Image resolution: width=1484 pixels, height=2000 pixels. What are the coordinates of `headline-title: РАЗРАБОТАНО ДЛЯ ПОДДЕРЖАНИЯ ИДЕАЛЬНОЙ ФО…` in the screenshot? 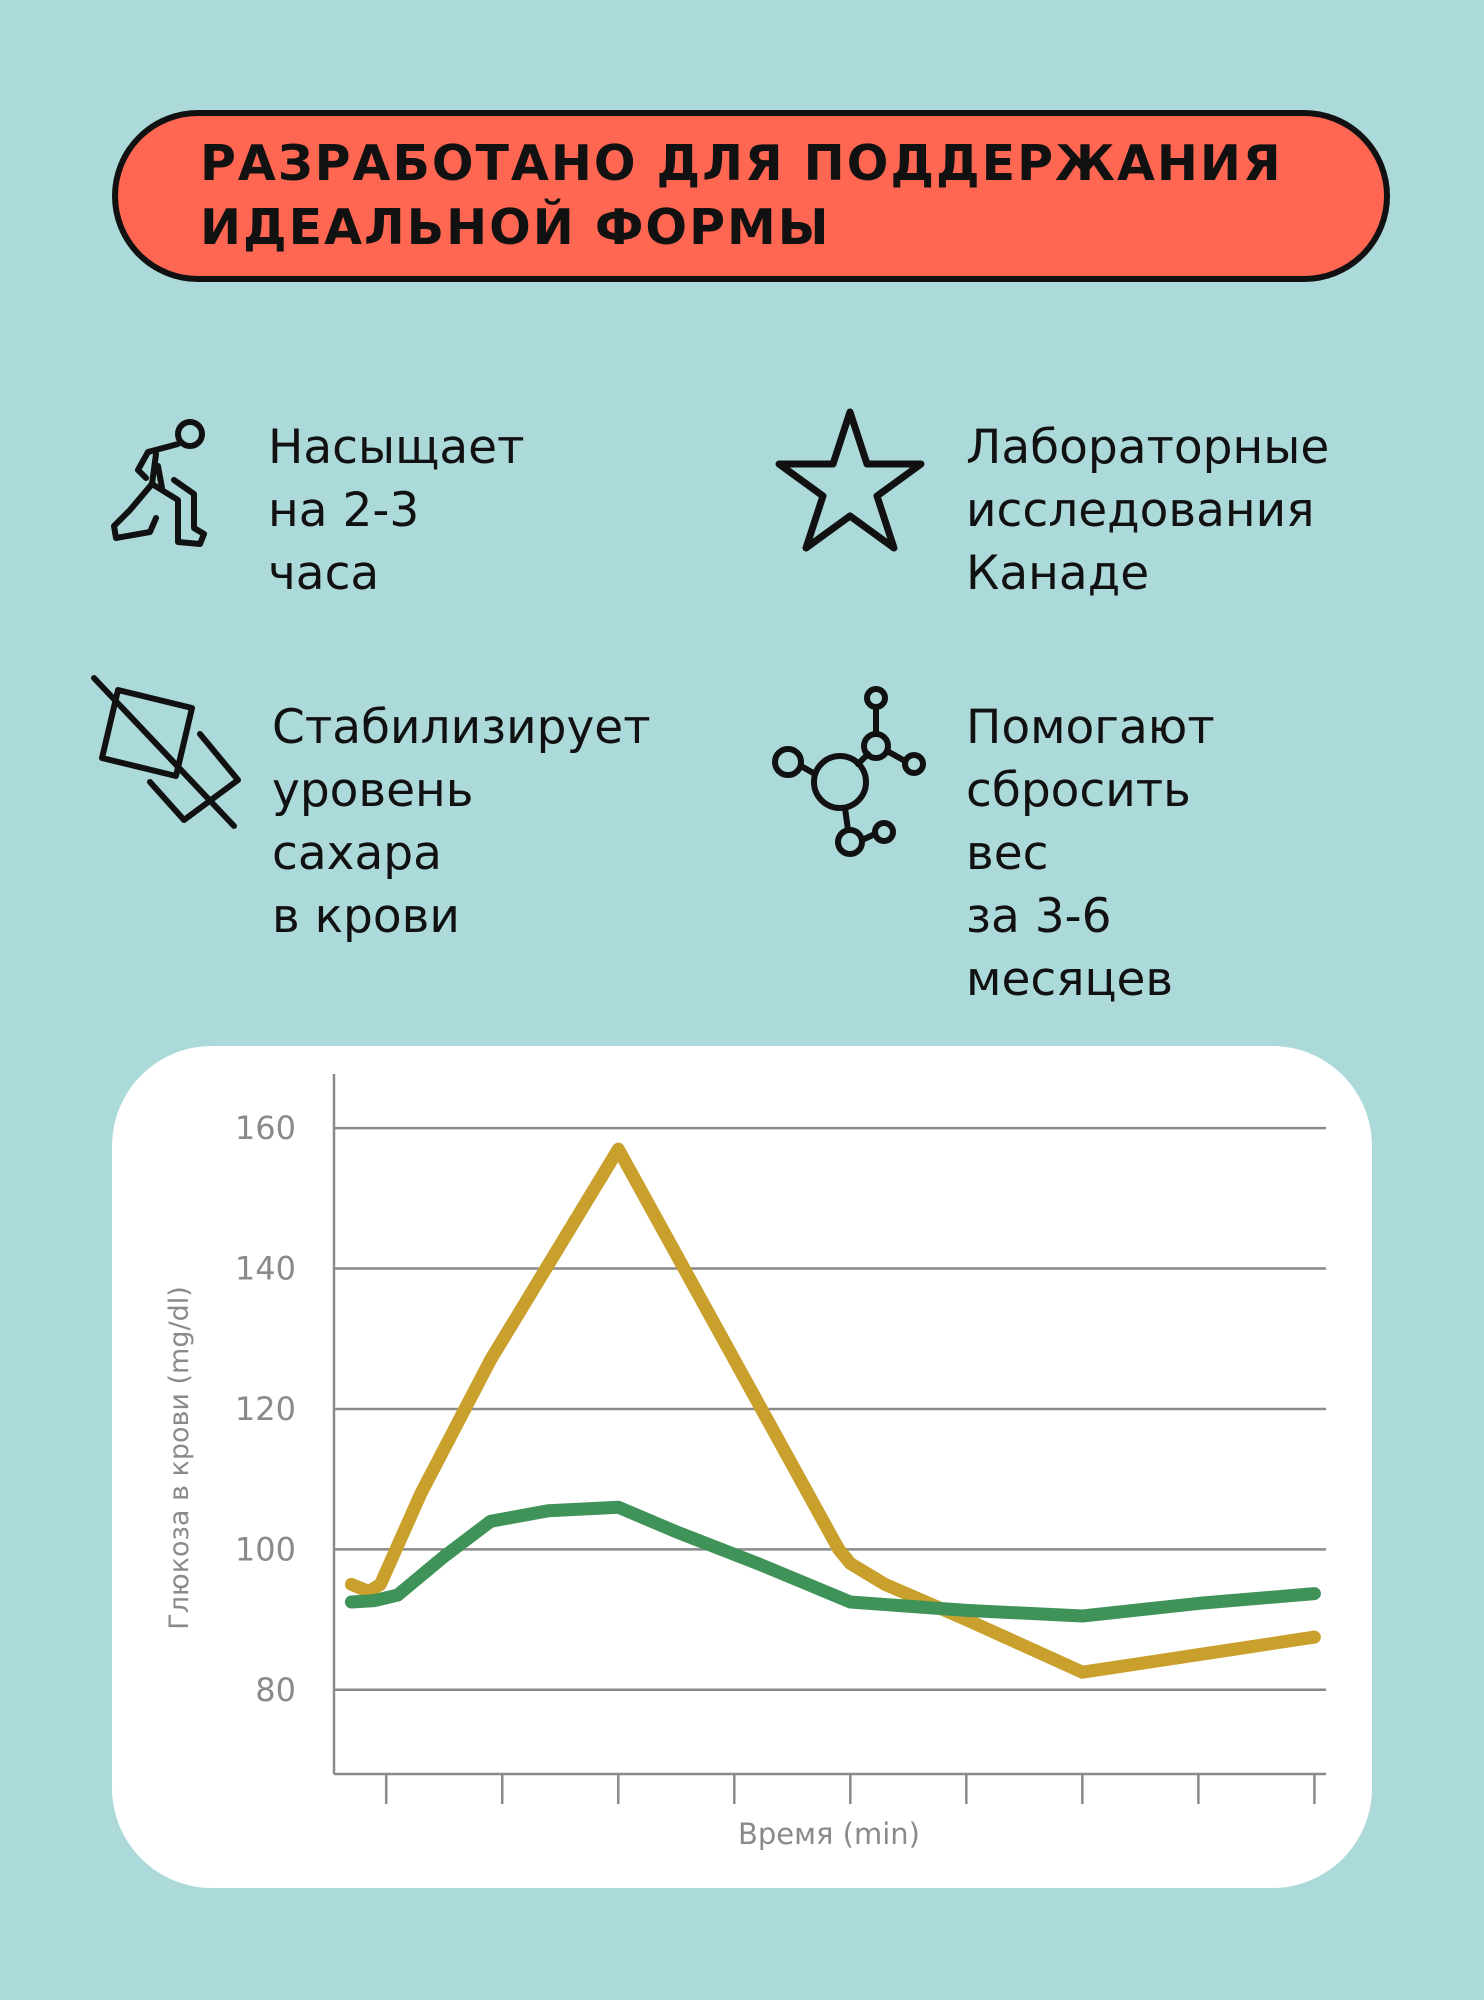 It's located at (741, 195).